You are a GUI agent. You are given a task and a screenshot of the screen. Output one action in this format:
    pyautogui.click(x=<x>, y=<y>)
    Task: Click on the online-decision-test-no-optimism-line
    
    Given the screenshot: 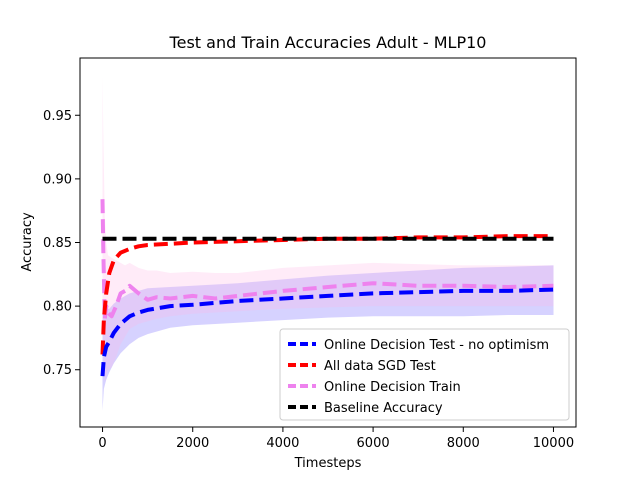 What is the action you would take?
    pyautogui.click(x=327, y=332)
    